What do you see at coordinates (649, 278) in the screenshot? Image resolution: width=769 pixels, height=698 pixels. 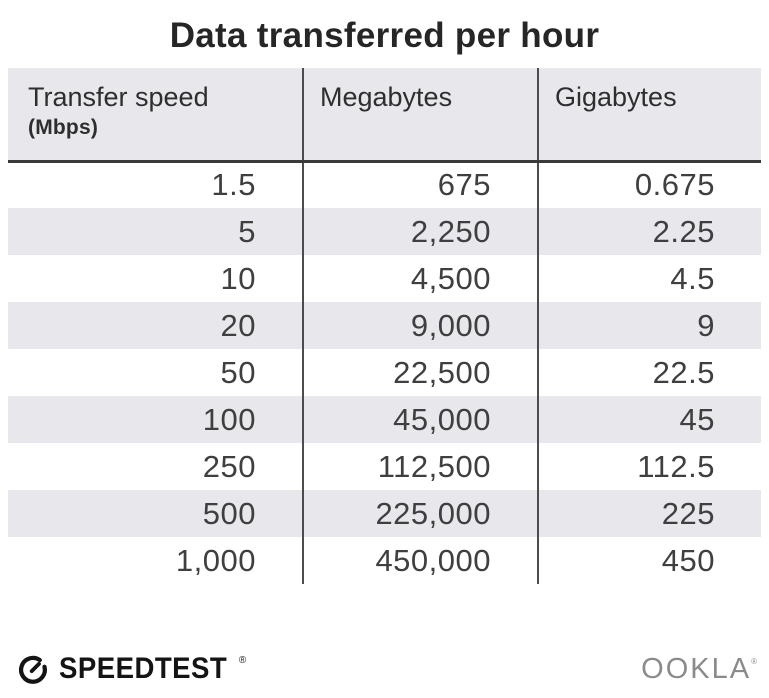 I see `cell-gigabytes: 4.5` at bounding box center [649, 278].